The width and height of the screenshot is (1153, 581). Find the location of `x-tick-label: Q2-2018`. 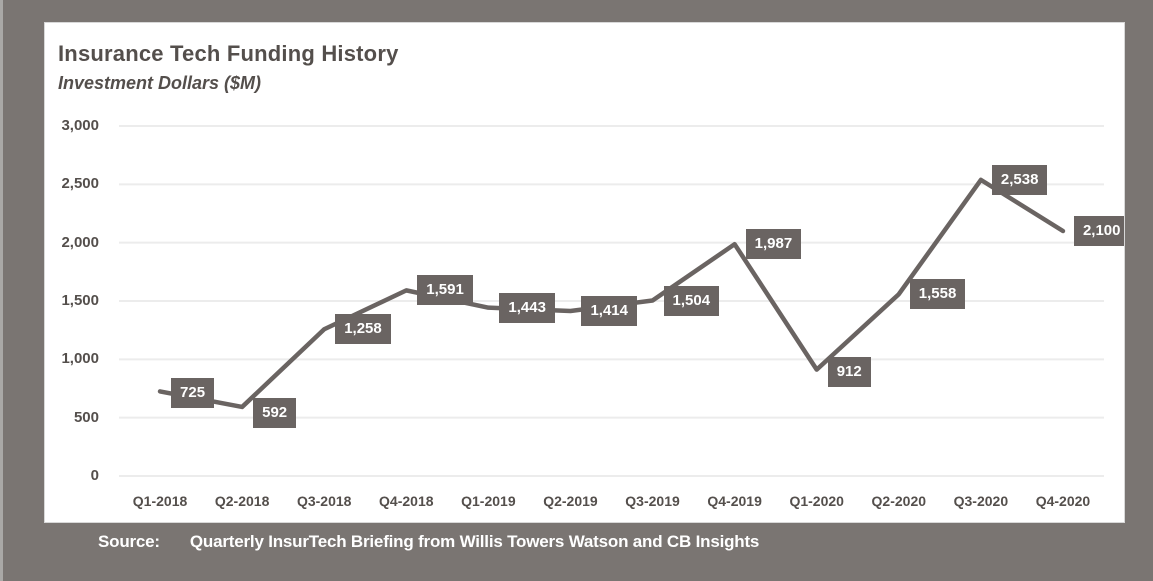

x-tick-label: Q2-2018 is located at coordinates (242, 501).